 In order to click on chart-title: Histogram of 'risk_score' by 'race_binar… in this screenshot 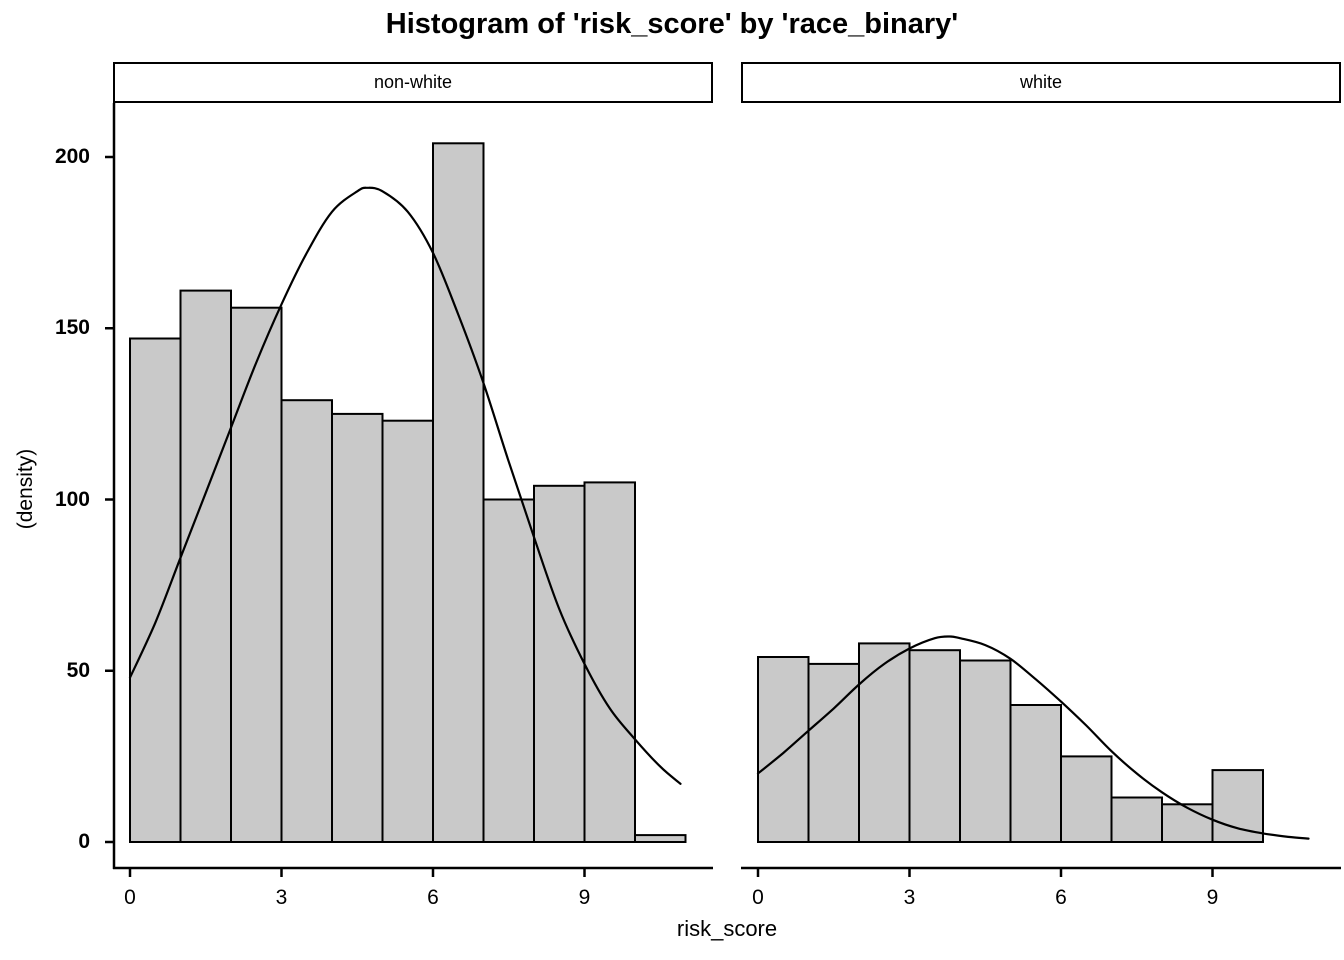, I will do `click(672, 24)`.